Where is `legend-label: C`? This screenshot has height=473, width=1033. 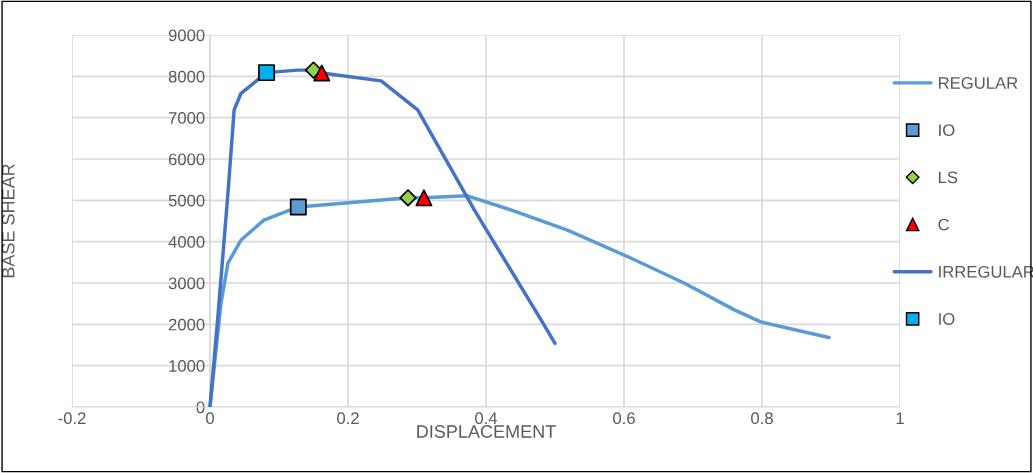
legend-label: C is located at coordinates (944, 224).